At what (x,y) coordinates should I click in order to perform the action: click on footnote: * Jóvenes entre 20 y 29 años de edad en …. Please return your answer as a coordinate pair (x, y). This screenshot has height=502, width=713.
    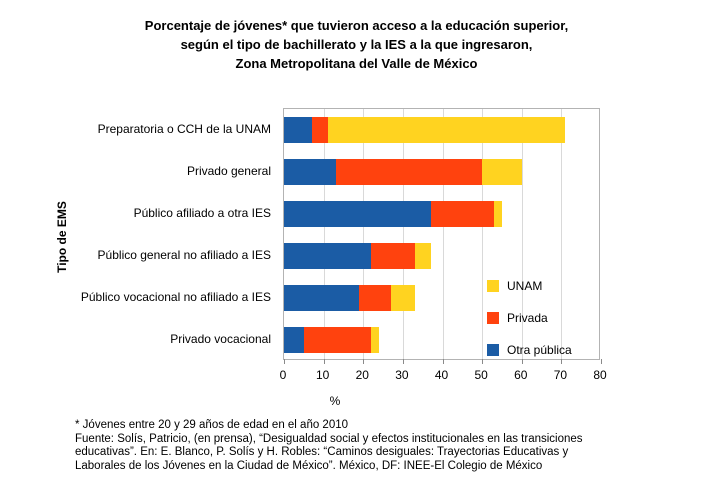
    Looking at the image, I should click on (329, 445).